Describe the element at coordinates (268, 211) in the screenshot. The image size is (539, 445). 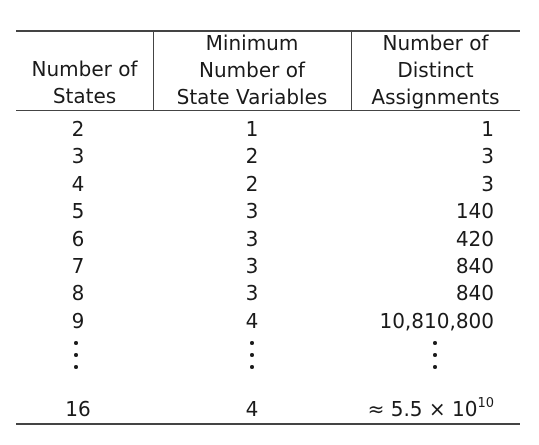
I see `table-row: 5 3 140` at that location.